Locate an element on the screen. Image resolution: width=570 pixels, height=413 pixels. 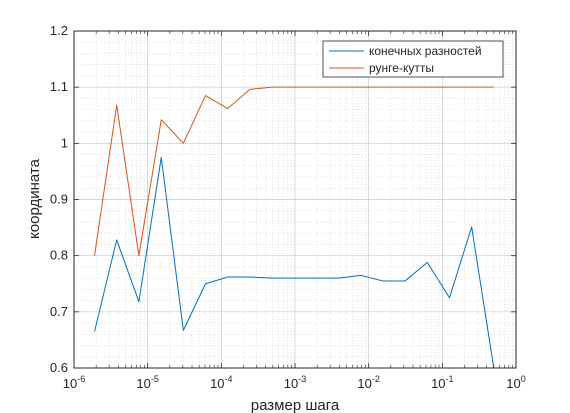
x-tick-label: 10⁻² is located at coordinates (368, 382).